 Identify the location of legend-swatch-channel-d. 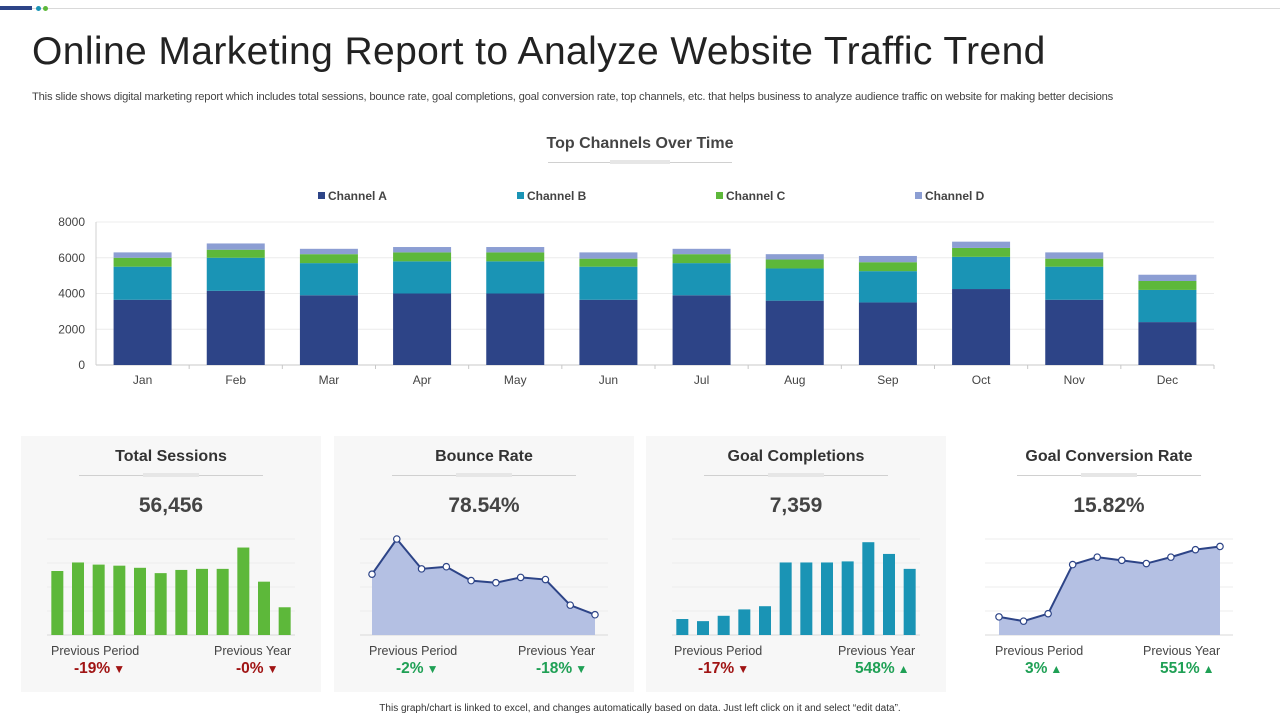
(918, 195).